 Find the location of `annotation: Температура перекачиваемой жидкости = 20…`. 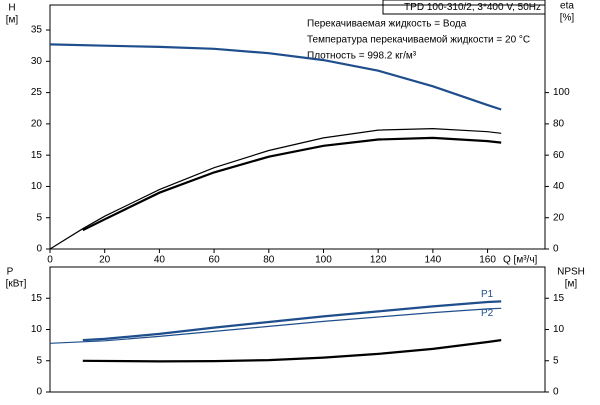

annotation: Температура перекачиваемой жидкости = 20… is located at coordinates (418, 40).